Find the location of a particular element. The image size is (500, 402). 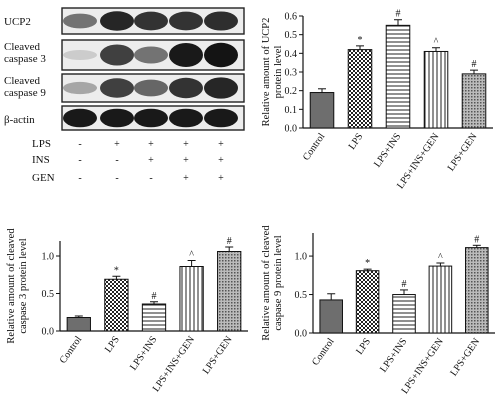

y-tick-label: 0.2 is located at coordinates (291, 91).